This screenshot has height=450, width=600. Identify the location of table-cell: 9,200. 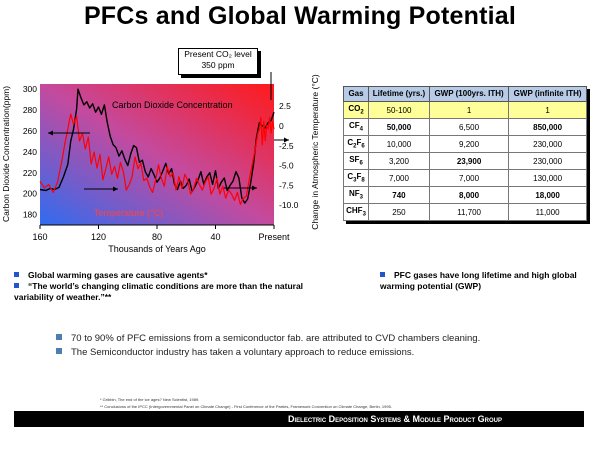
(469, 144).